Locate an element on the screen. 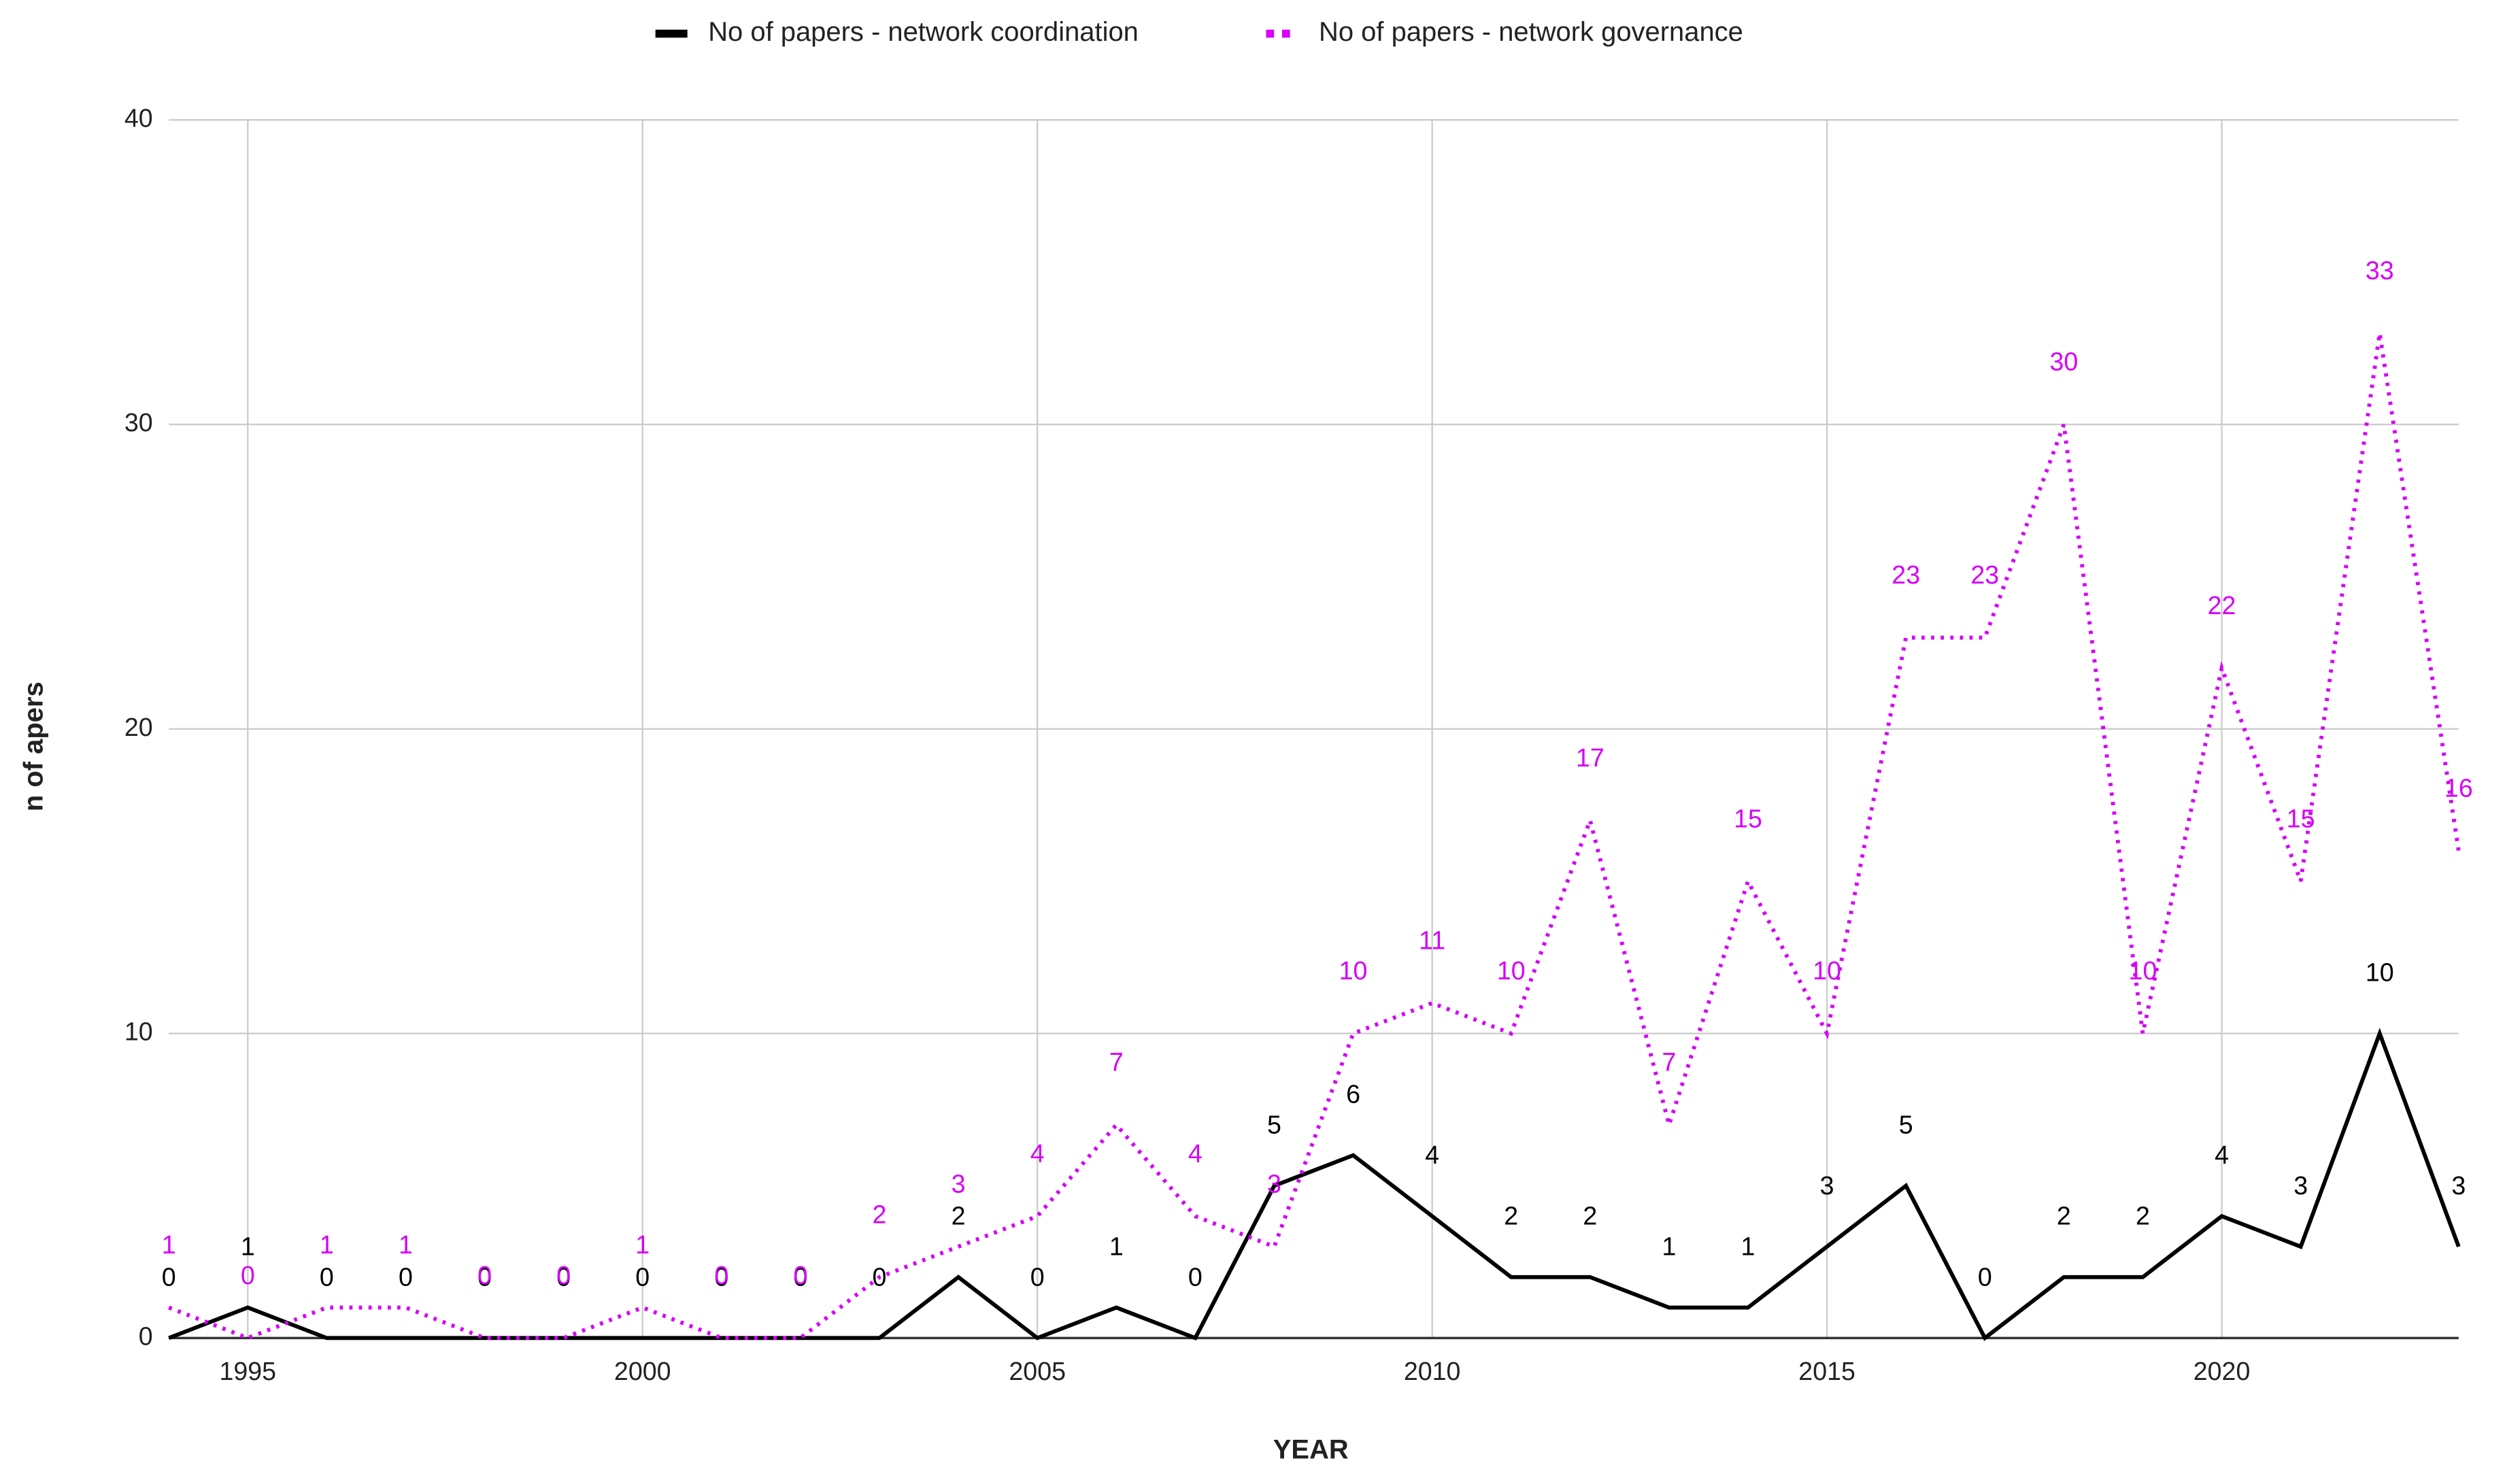  x-tick-label: 2020 is located at coordinates (2222, 1371).